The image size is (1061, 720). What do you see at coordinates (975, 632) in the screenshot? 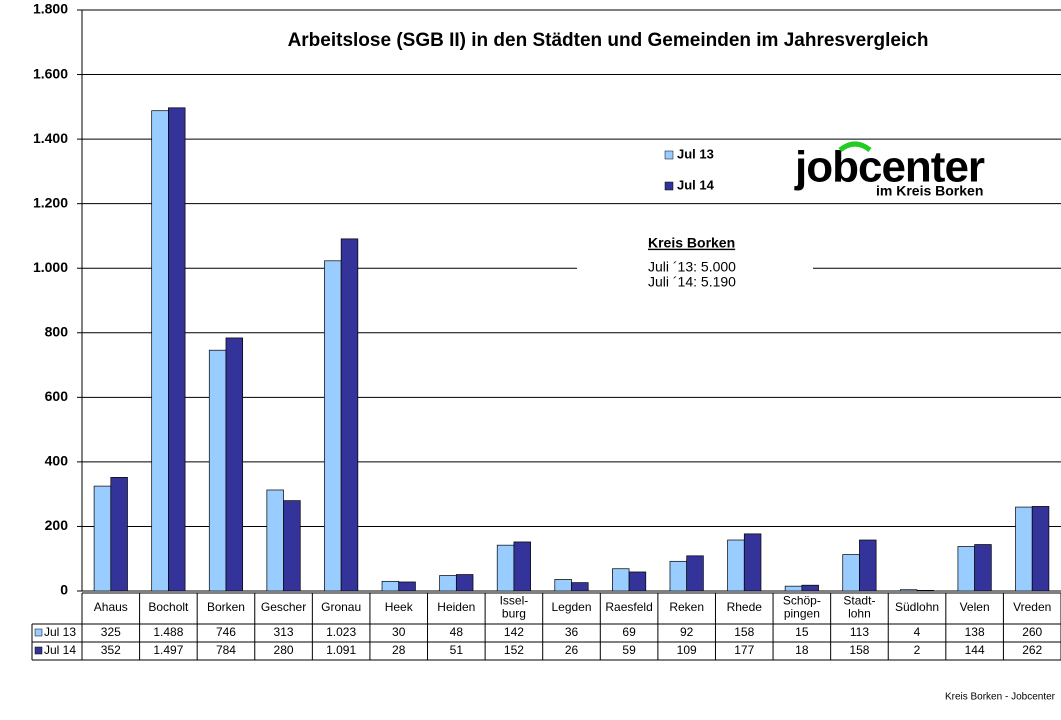
I see `data-label: 138` at bounding box center [975, 632].